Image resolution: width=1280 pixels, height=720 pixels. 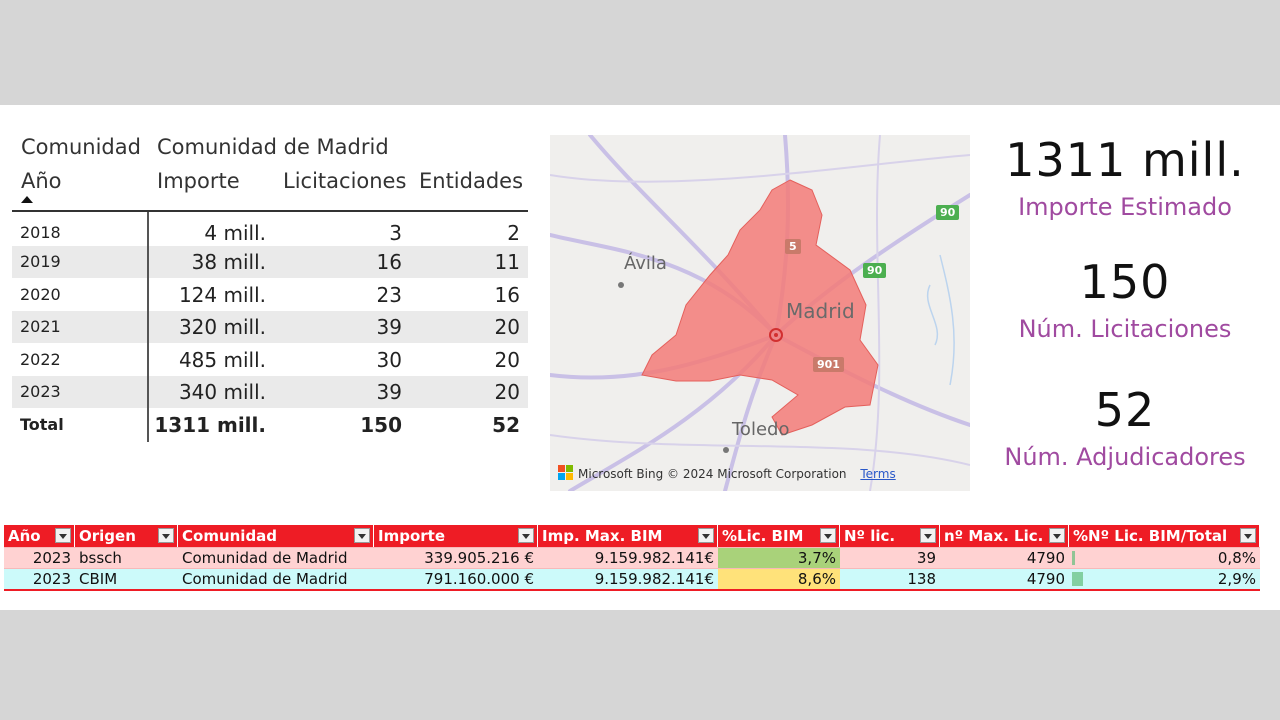 What do you see at coordinates (820, 311) in the screenshot?
I see `map-label-madrid: Madrid` at bounding box center [820, 311].